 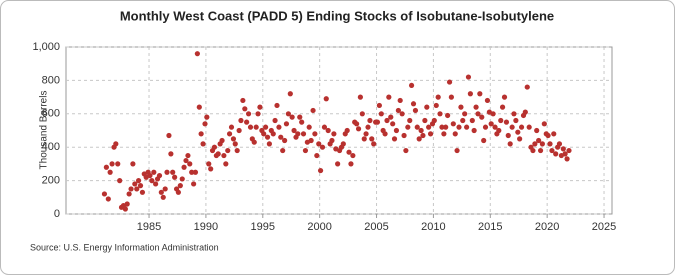 What do you see at coordinates (490, 227) in the screenshot?
I see `x-tick-label: 2015` at bounding box center [490, 227].